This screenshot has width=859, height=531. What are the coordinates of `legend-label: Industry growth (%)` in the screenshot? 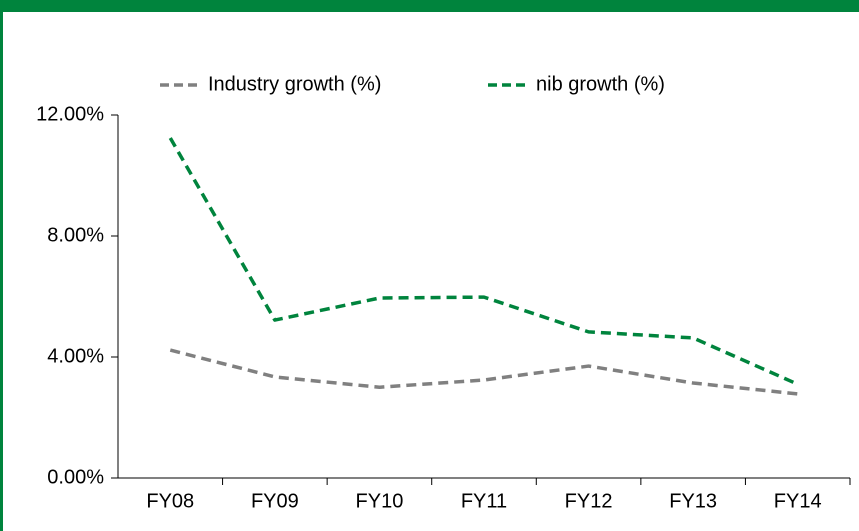 It's located at (294, 84).